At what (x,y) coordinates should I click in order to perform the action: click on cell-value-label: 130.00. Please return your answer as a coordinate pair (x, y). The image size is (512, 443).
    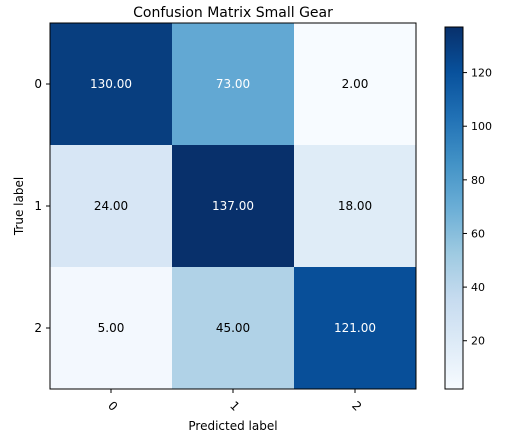
    Looking at the image, I should click on (111, 84).